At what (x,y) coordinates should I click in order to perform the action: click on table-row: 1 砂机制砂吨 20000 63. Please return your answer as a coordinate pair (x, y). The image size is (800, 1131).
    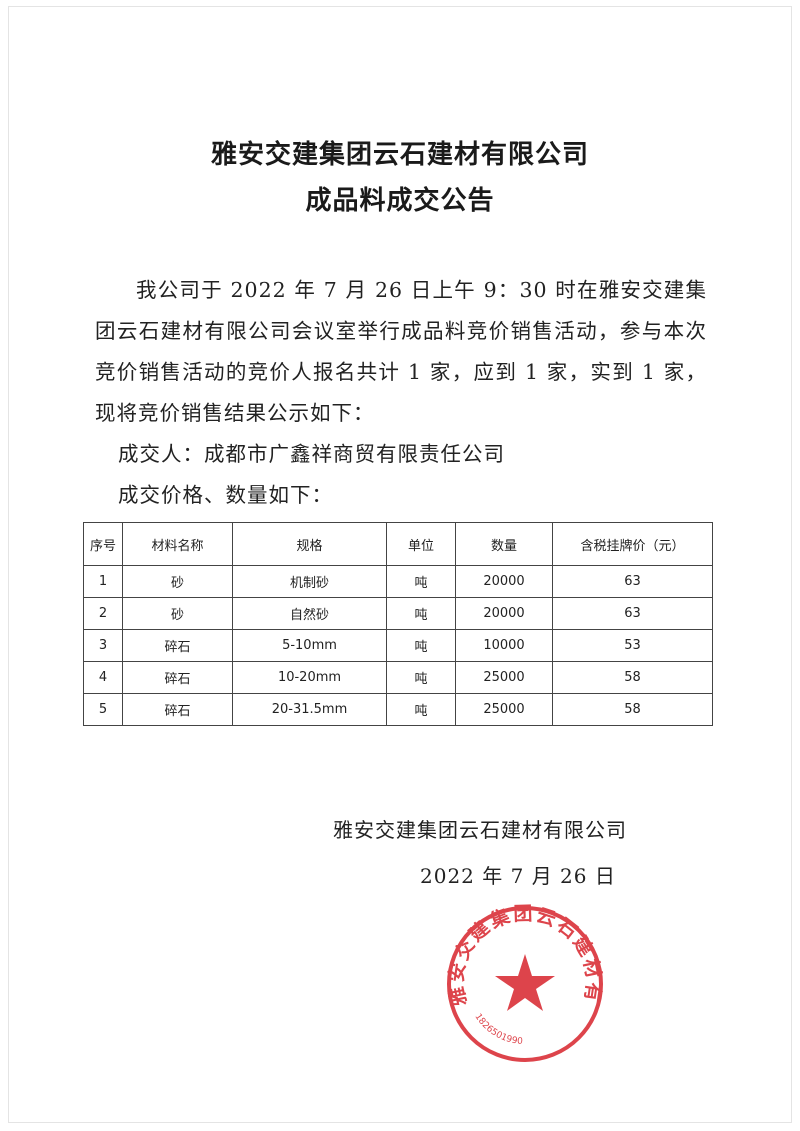
    Looking at the image, I should click on (398, 581).